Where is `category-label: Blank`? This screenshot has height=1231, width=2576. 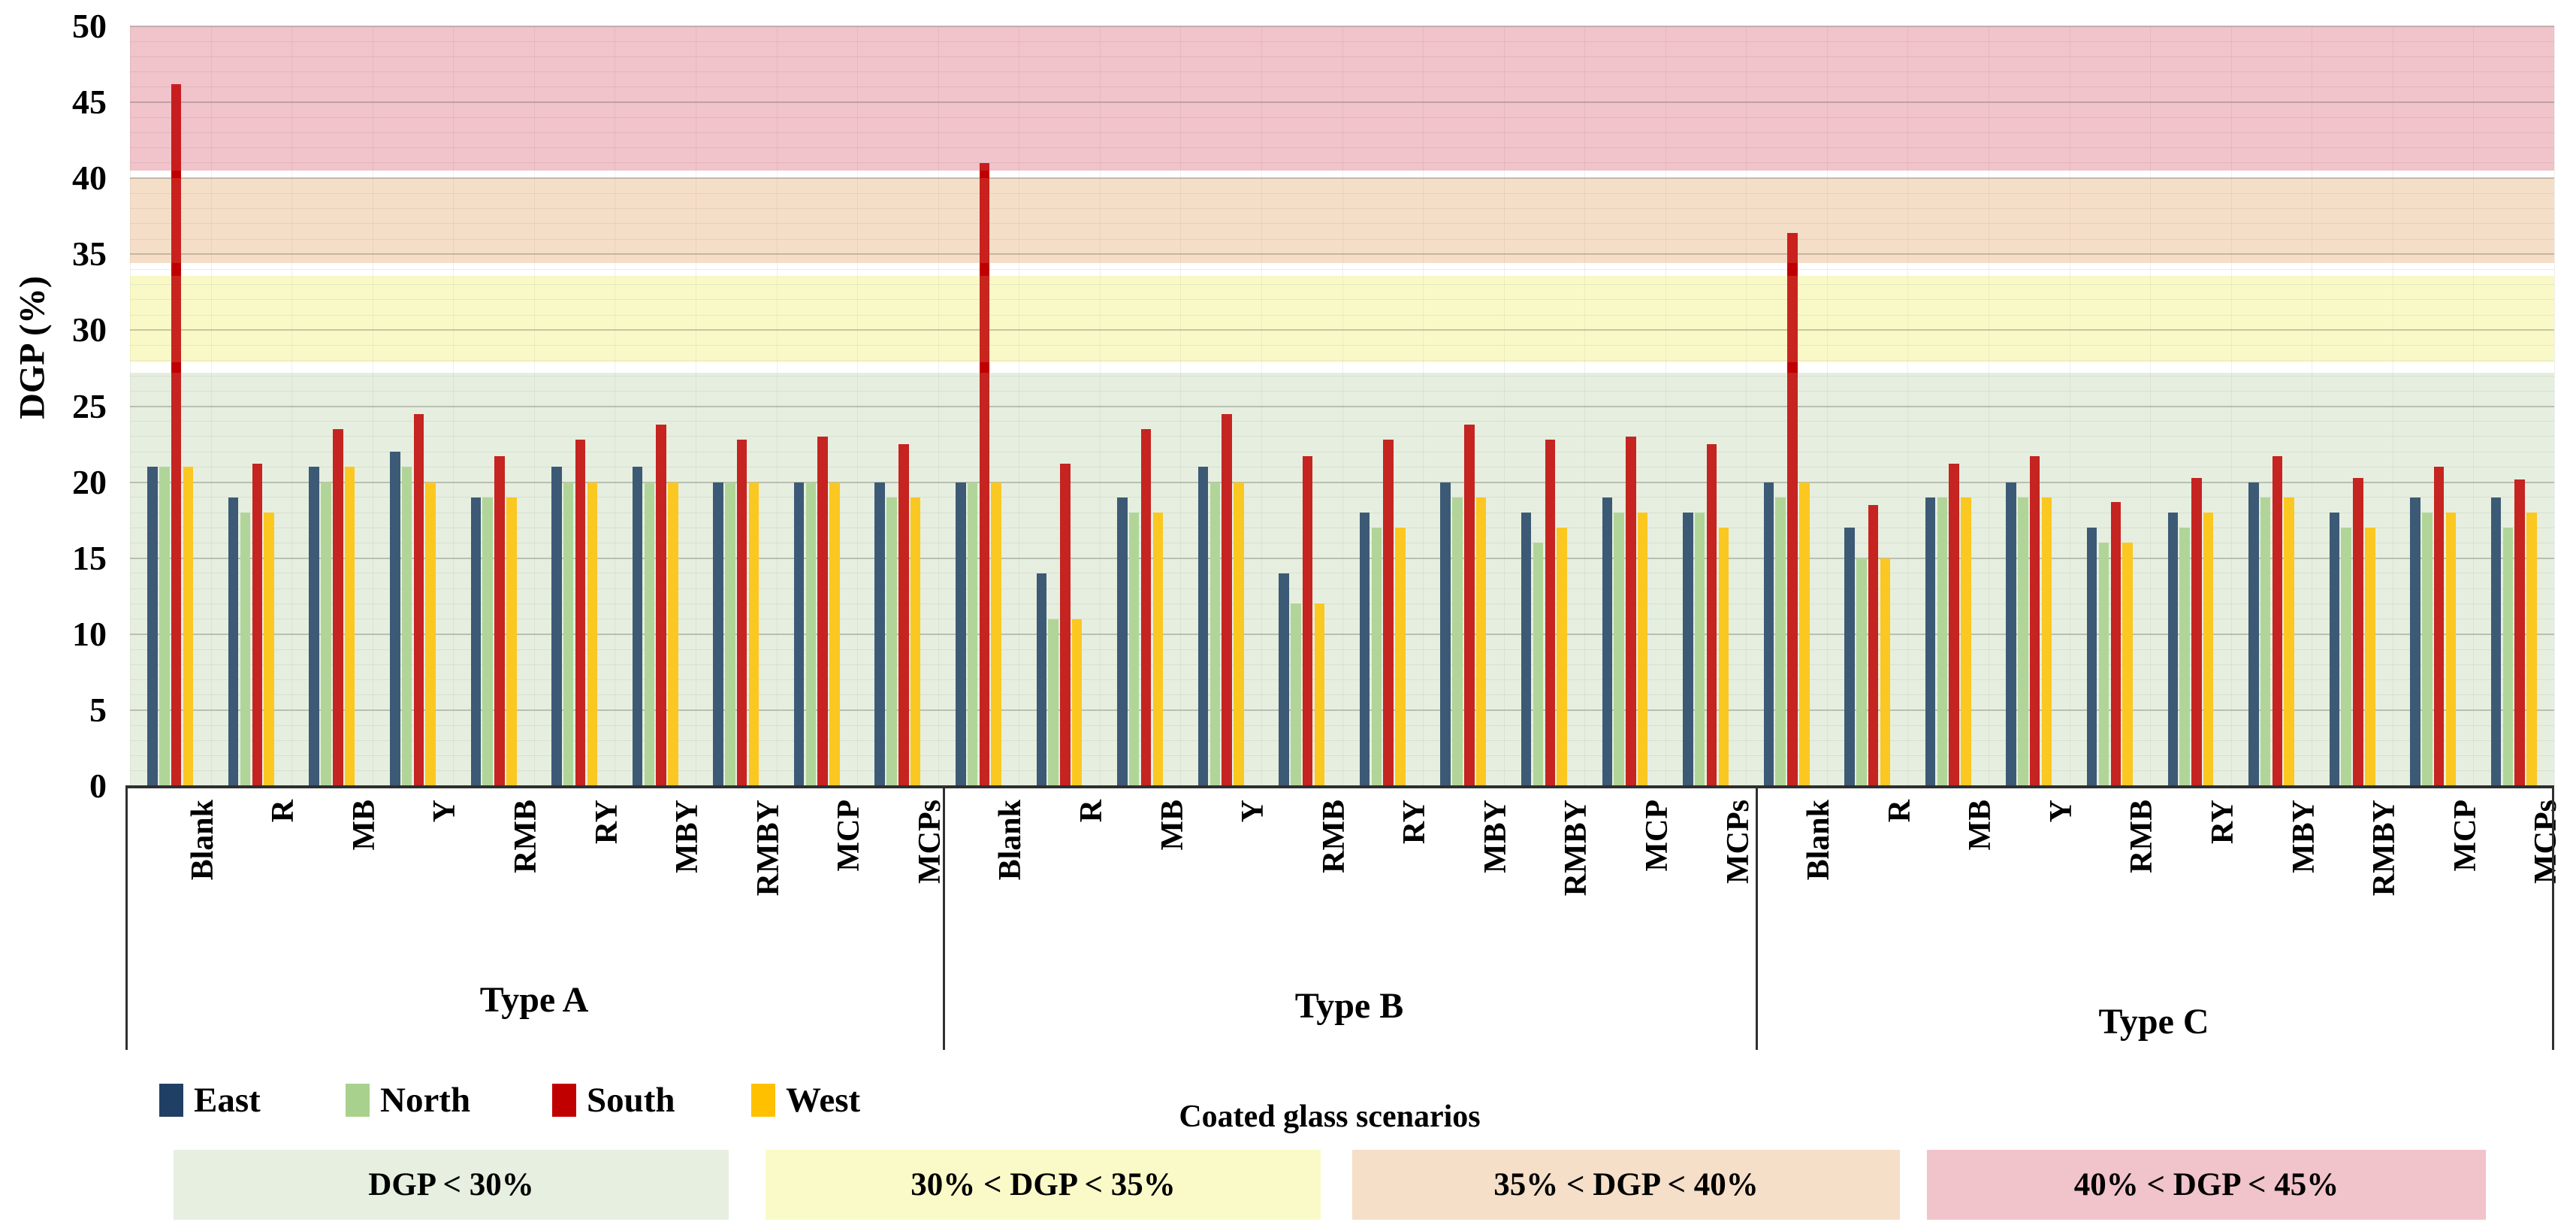 category-label: Blank is located at coordinates (1819, 841).